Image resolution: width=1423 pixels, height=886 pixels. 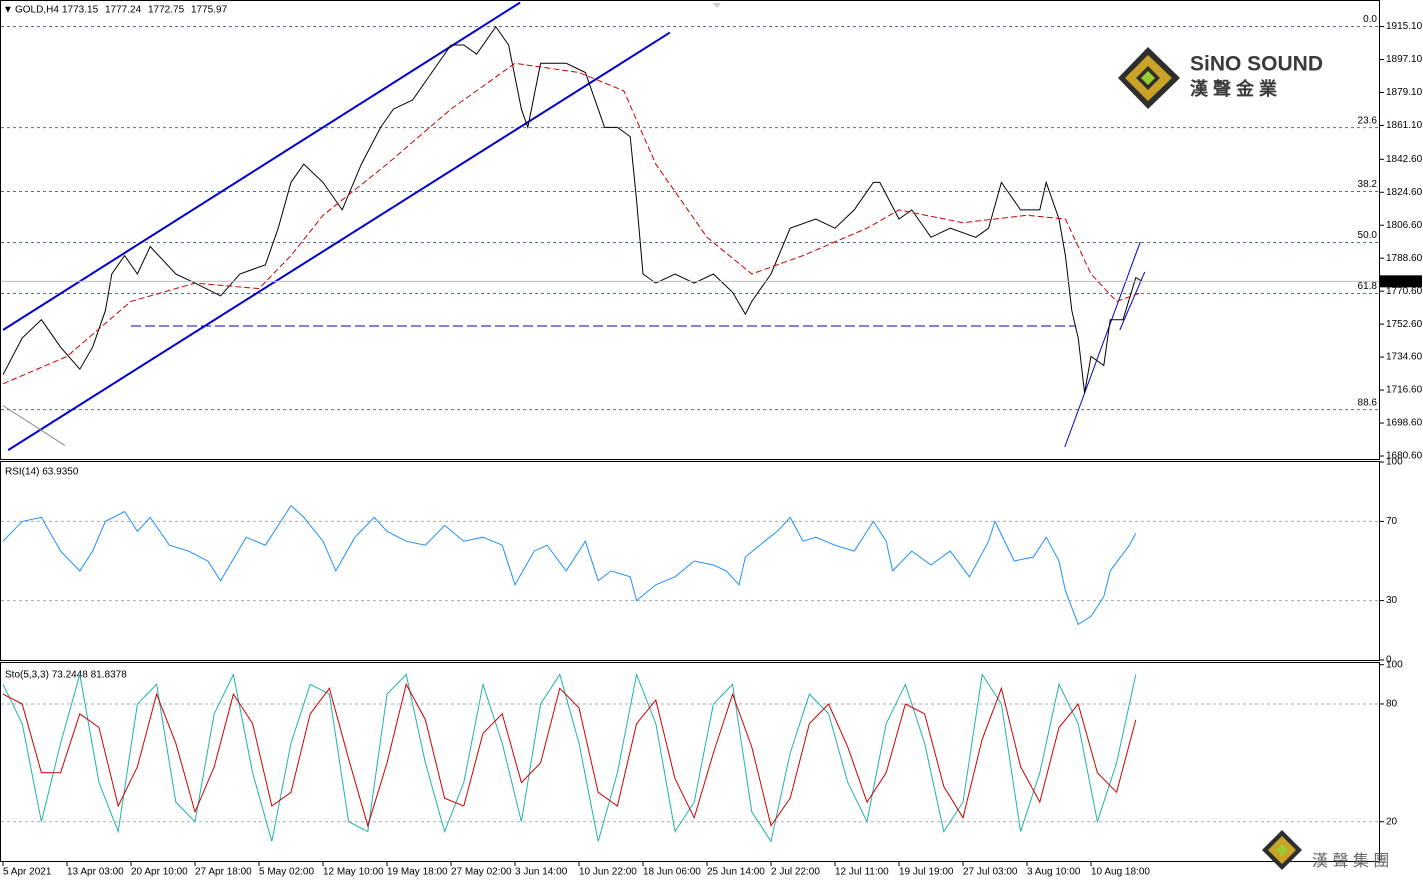 I want to click on y-tick-label: 1716.60, so click(x=1404, y=390).